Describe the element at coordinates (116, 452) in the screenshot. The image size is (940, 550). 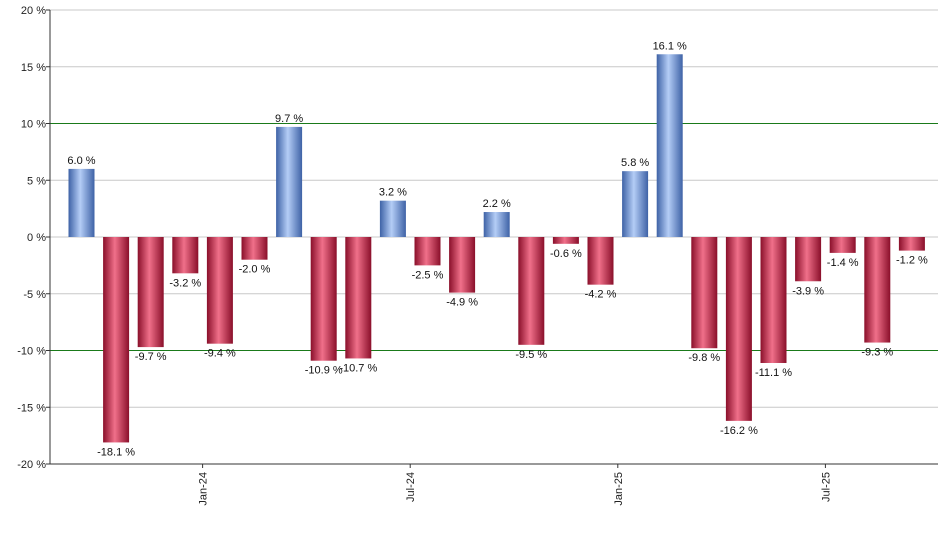
I see `data-label: -18.1 %` at that location.